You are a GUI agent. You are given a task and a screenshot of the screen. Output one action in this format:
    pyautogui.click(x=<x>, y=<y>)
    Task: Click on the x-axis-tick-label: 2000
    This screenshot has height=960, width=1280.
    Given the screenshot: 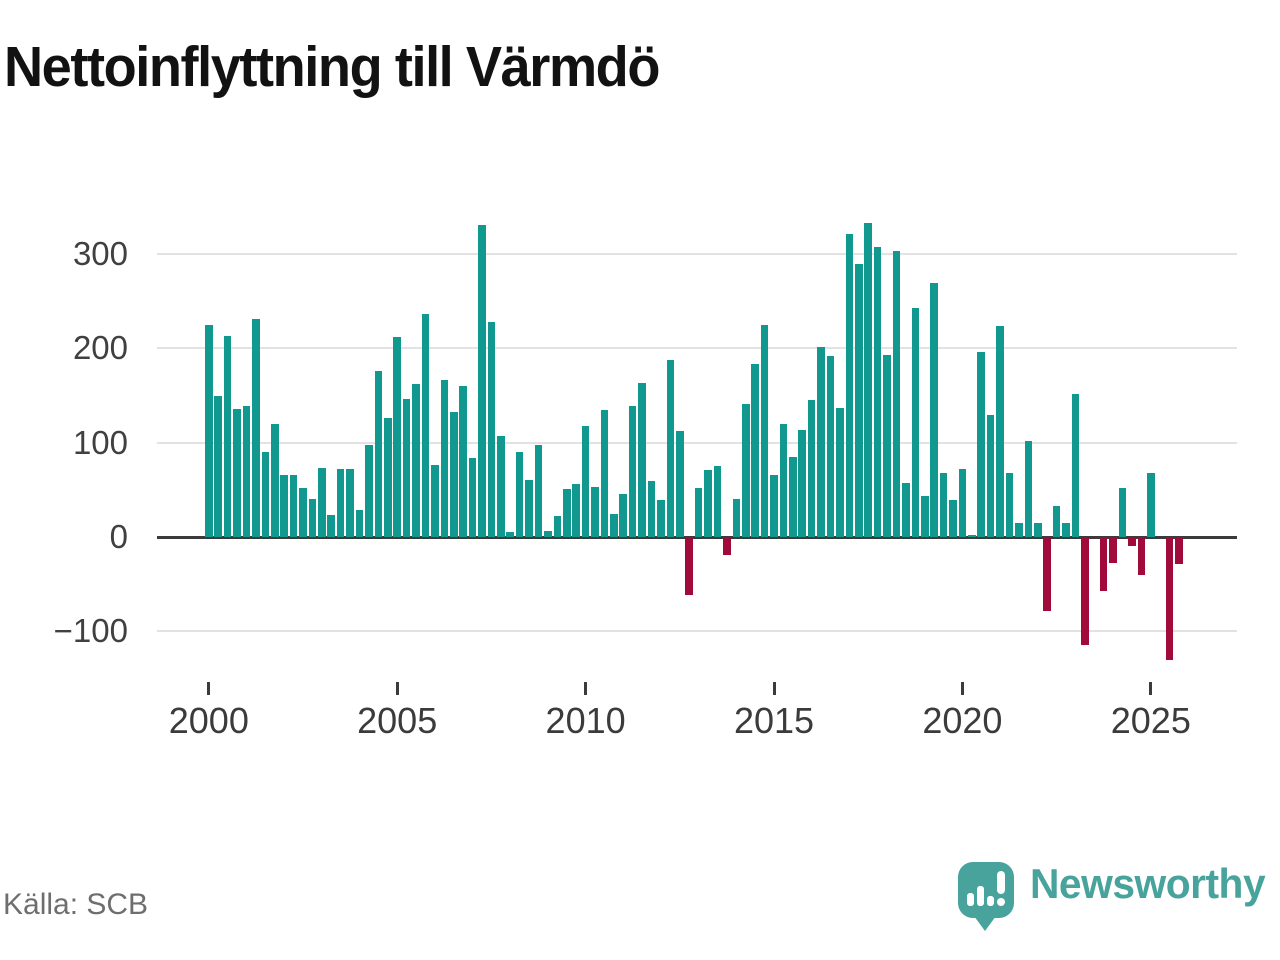 What is the action you would take?
    pyautogui.click(x=208, y=720)
    